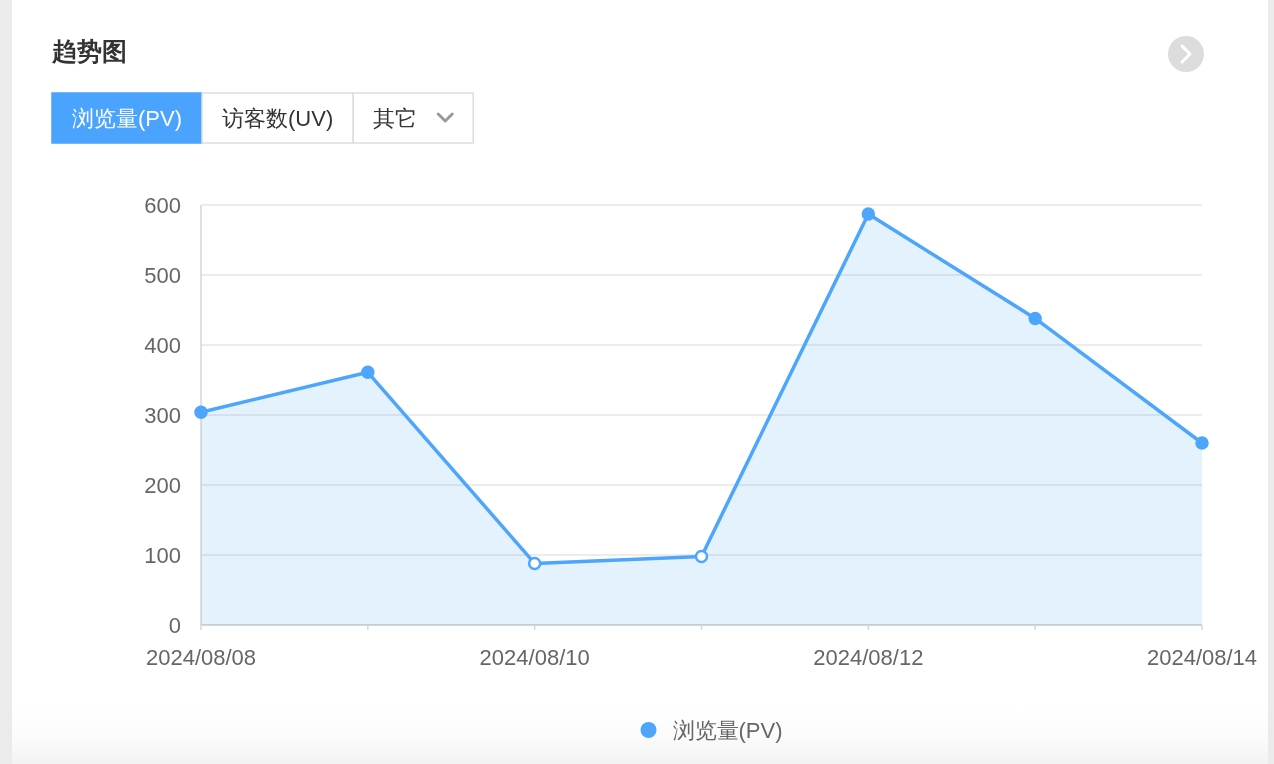 The width and height of the screenshot is (1274, 764). I want to click on x-tick-label: 2024/08/14, so click(1202, 657).